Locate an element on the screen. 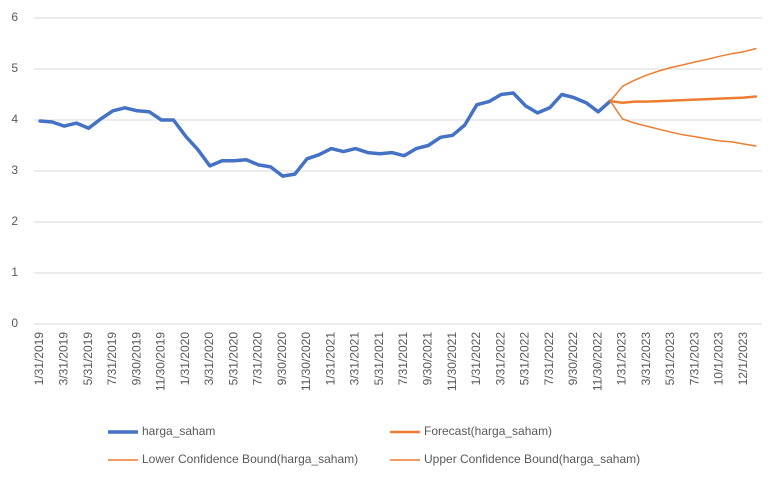 This screenshot has width=771, height=477. x-tick-label: 9/30/2021 is located at coordinates (428, 359).